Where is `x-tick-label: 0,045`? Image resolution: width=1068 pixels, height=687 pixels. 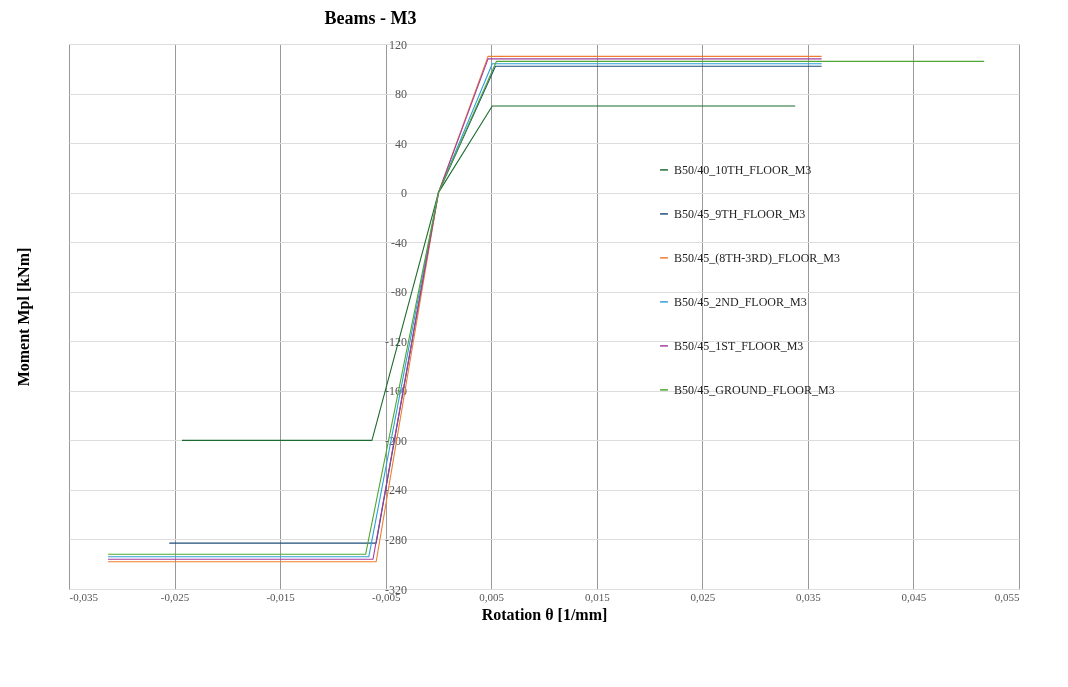
x-tick-label: 0,045 is located at coordinates (914, 596).